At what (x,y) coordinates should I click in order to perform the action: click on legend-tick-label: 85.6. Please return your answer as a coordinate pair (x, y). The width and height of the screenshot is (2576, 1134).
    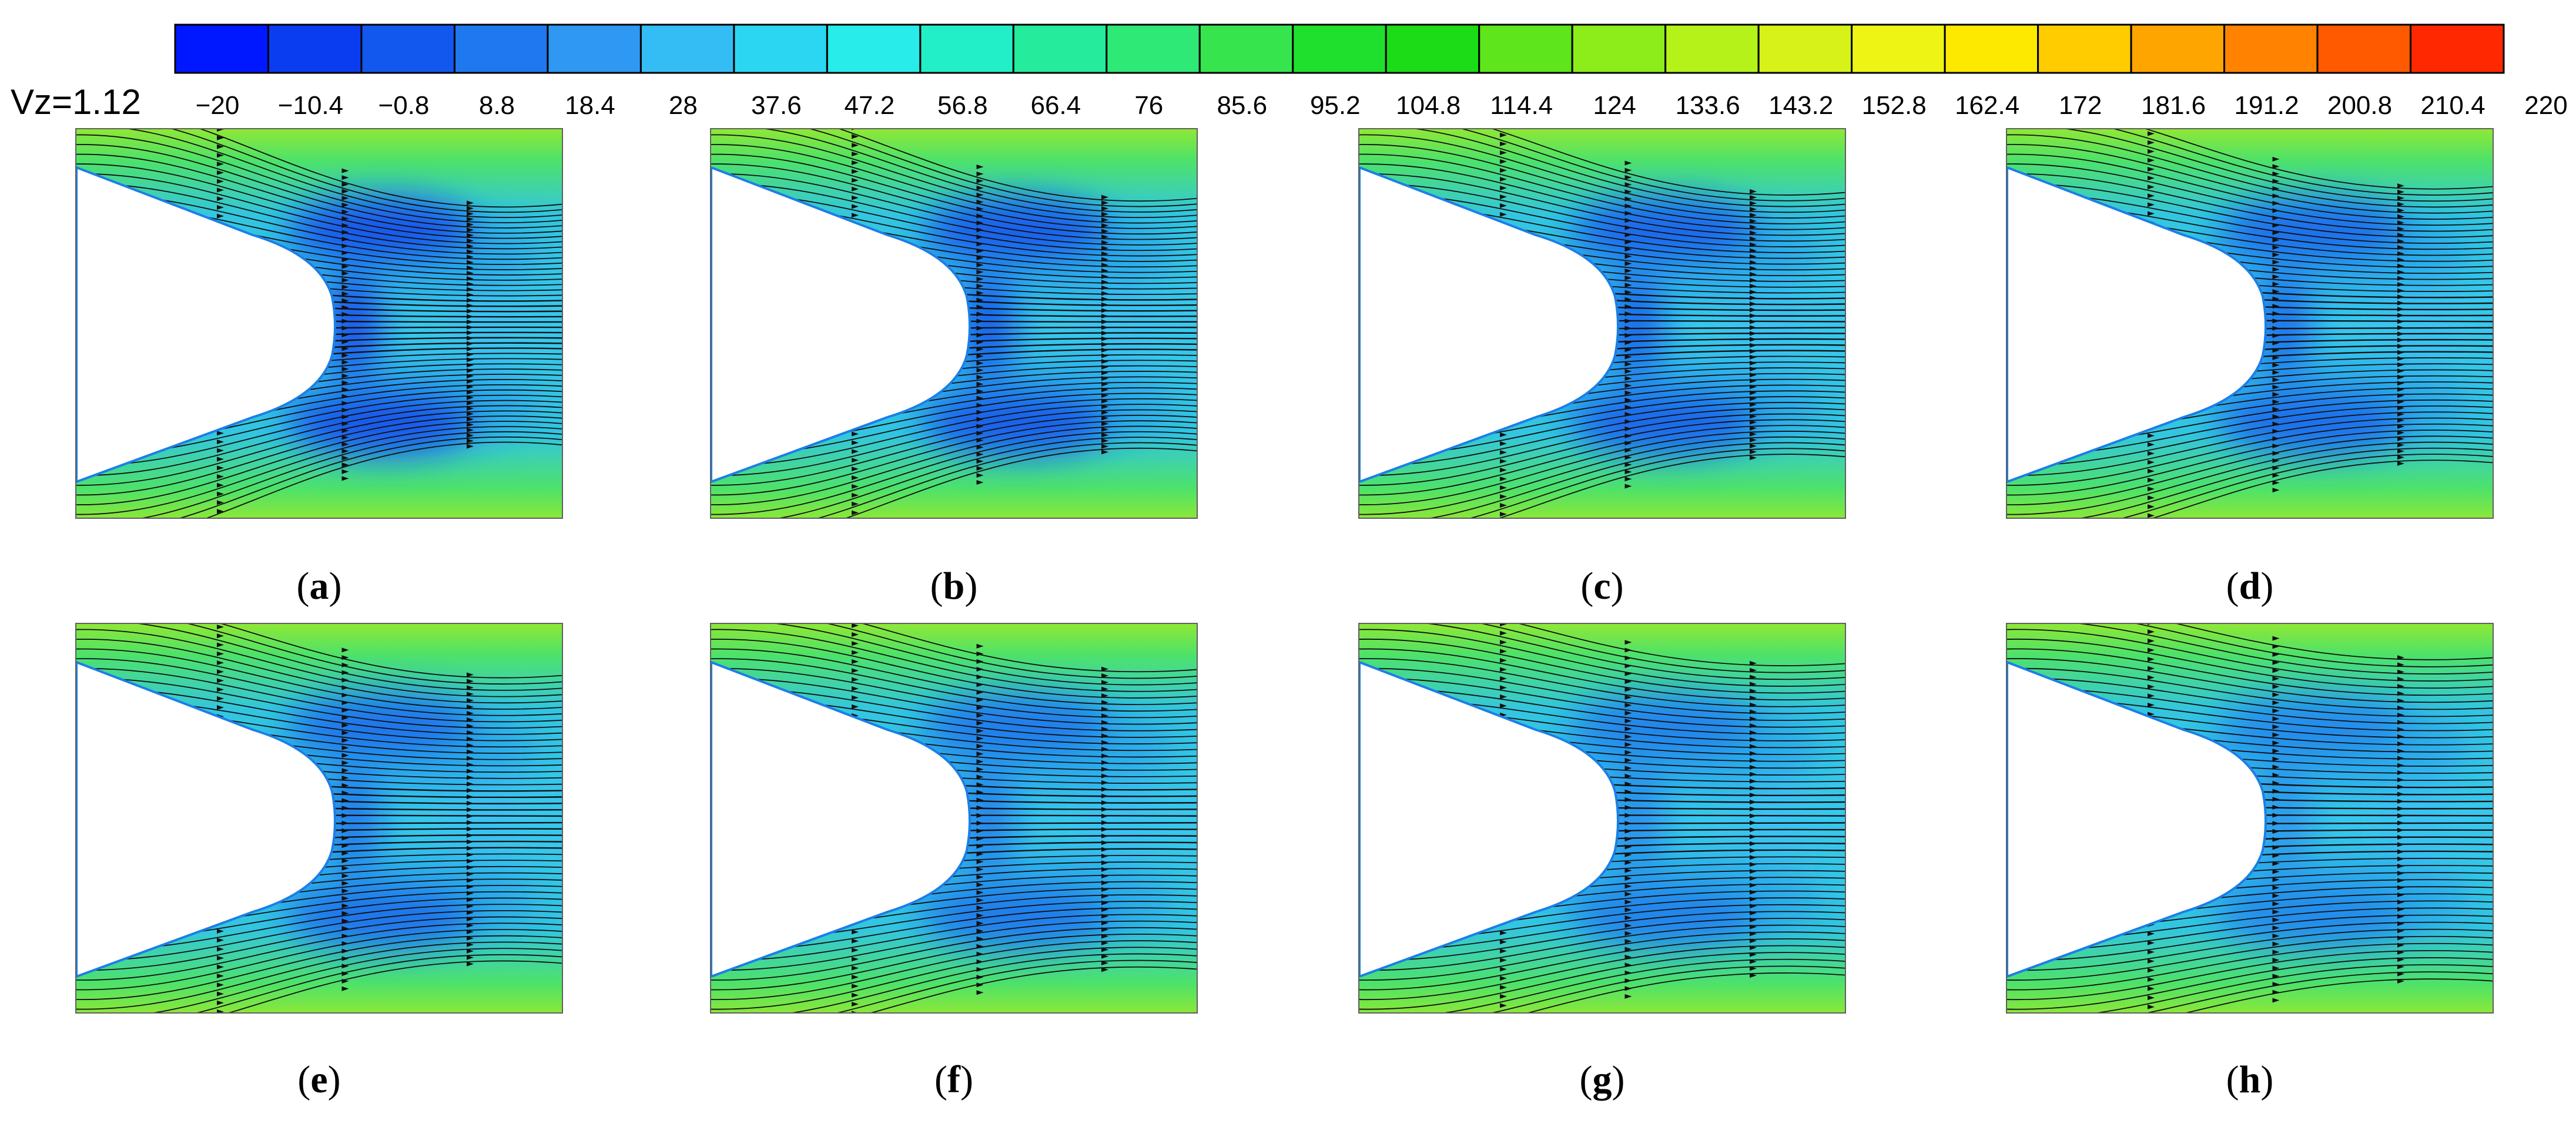
    Looking at the image, I should click on (1242, 105).